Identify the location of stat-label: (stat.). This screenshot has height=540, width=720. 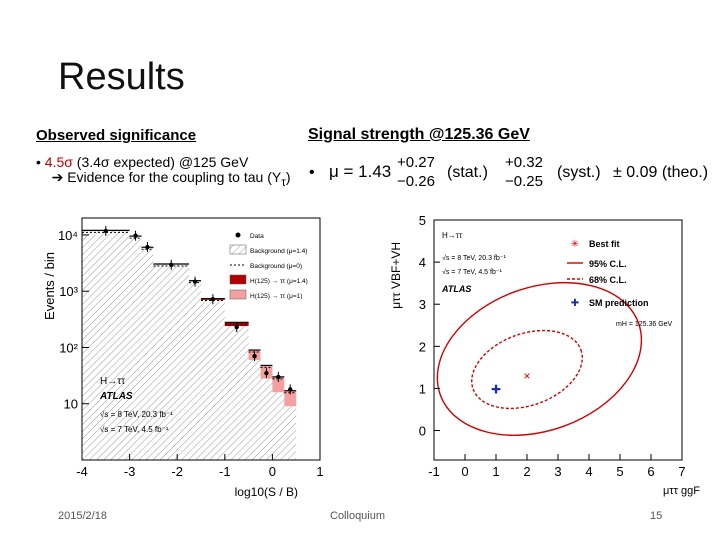
(467, 172).